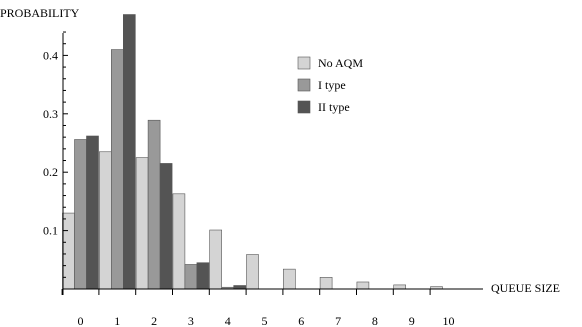 The height and width of the screenshot is (327, 582). Describe the element at coordinates (203, 276) in the screenshot. I see `bar-ii-type-q3` at that location.